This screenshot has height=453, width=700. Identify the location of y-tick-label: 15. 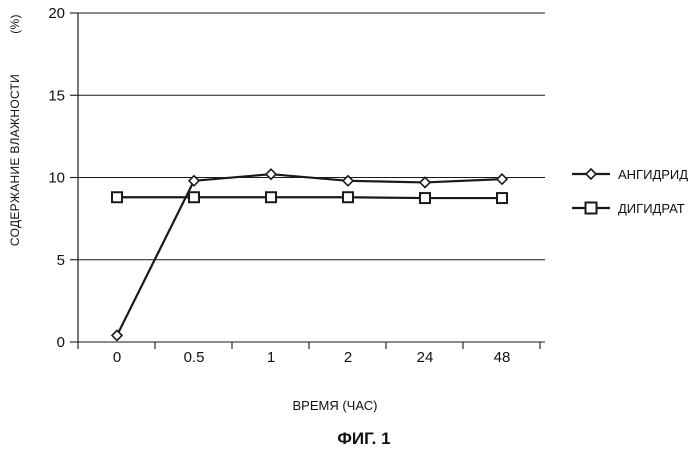
(56, 95).